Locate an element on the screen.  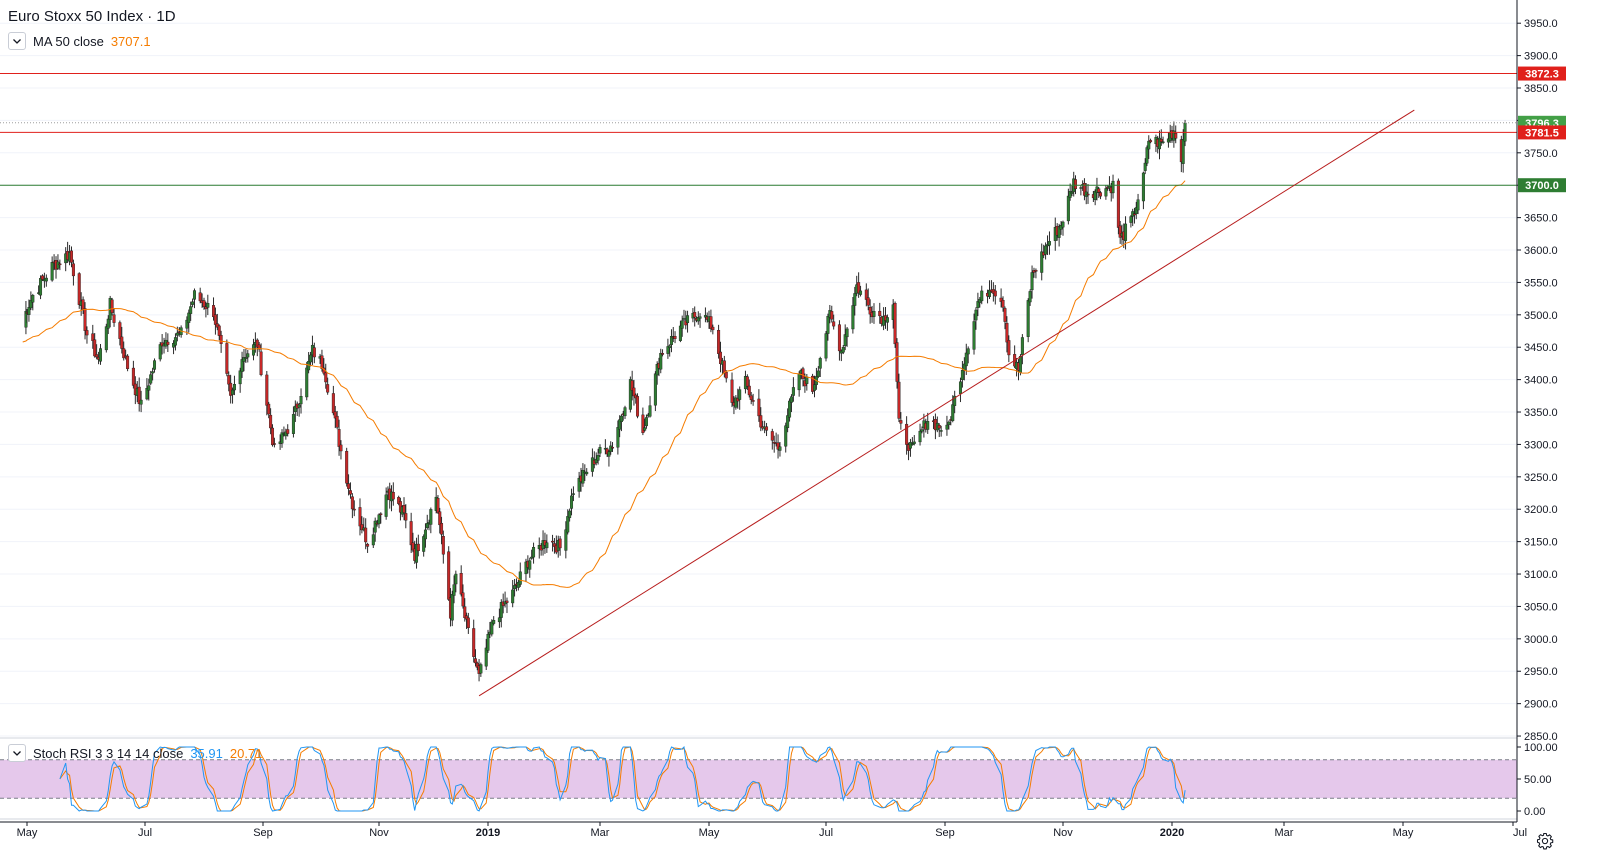
y-tick-label: 3750.0 is located at coordinates (1541, 154).